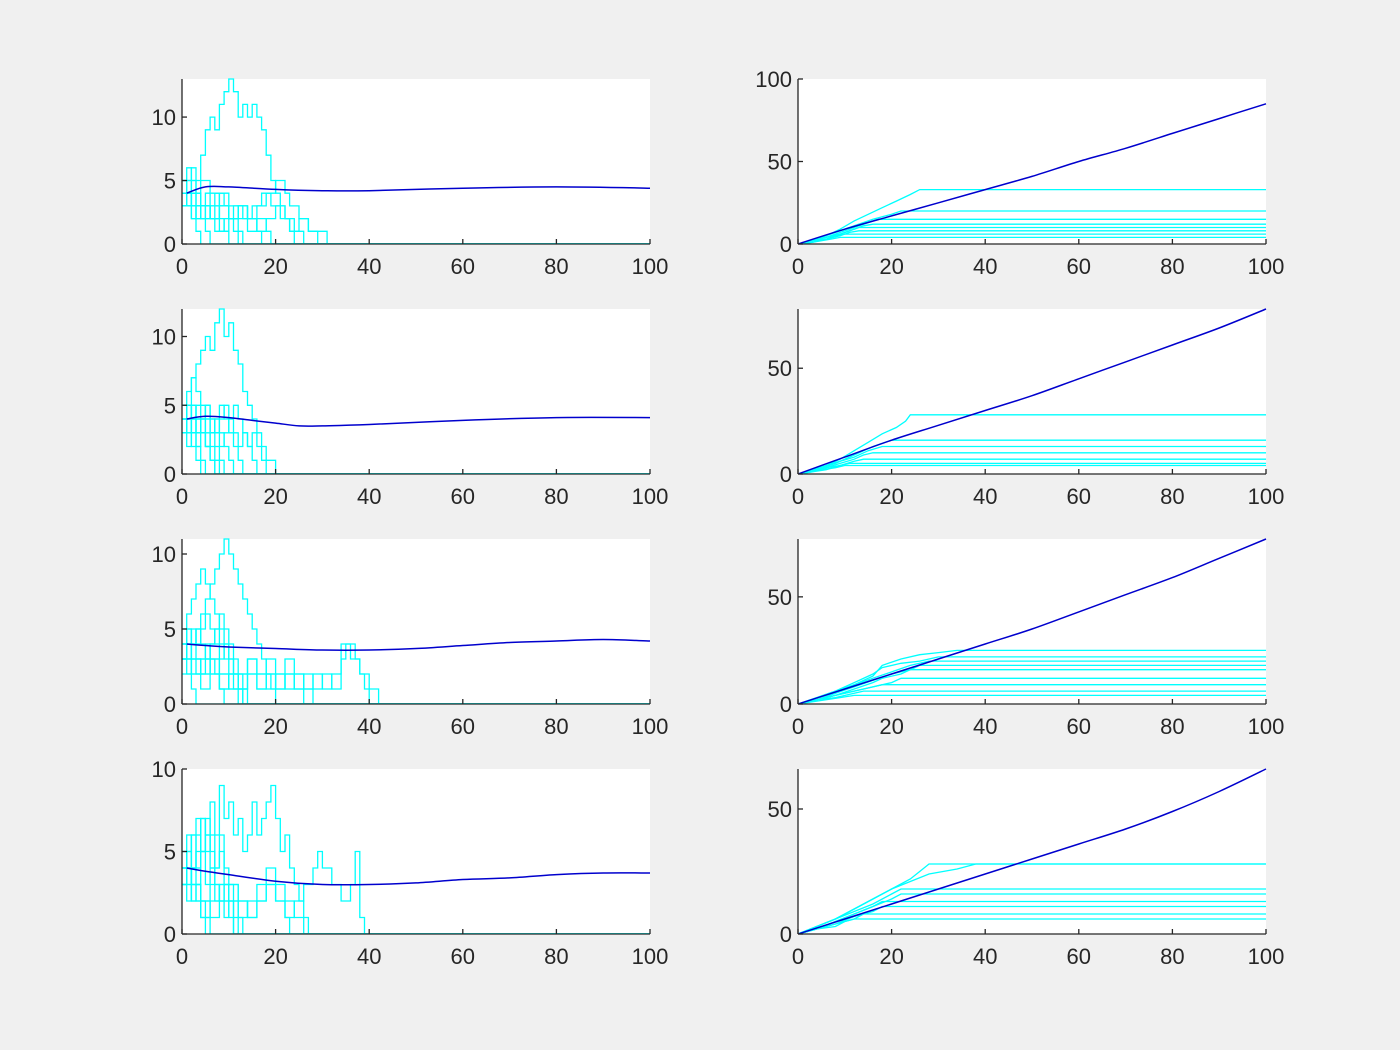 This screenshot has height=1050, width=1400. I want to click on subplot-6: 0 20 40 60 80 100 0 50, so click(1026, 638).